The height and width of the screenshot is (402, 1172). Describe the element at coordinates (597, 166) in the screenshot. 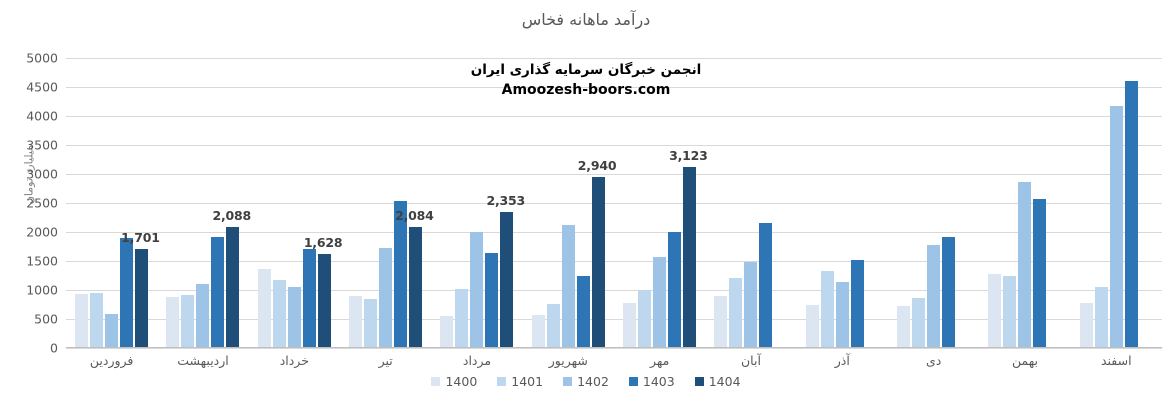

I see `bar-value-label: 2,940` at that location.